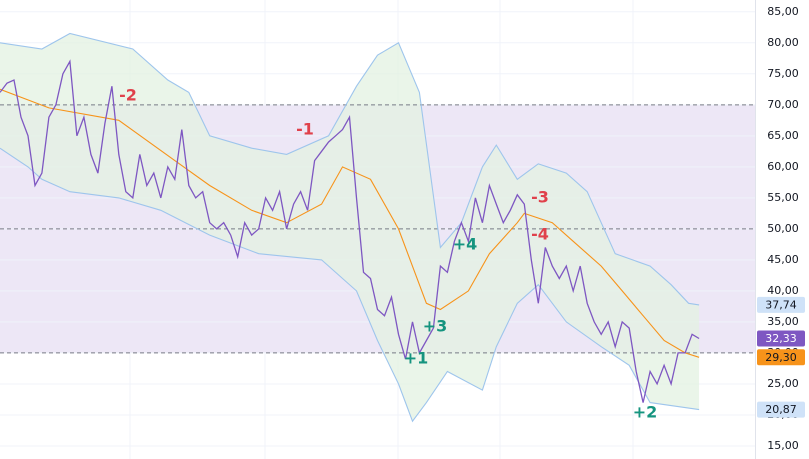  Describe the element at coordinates (783, 104) in the screenshot. I see `y-tick-label: 70,00` at that location.